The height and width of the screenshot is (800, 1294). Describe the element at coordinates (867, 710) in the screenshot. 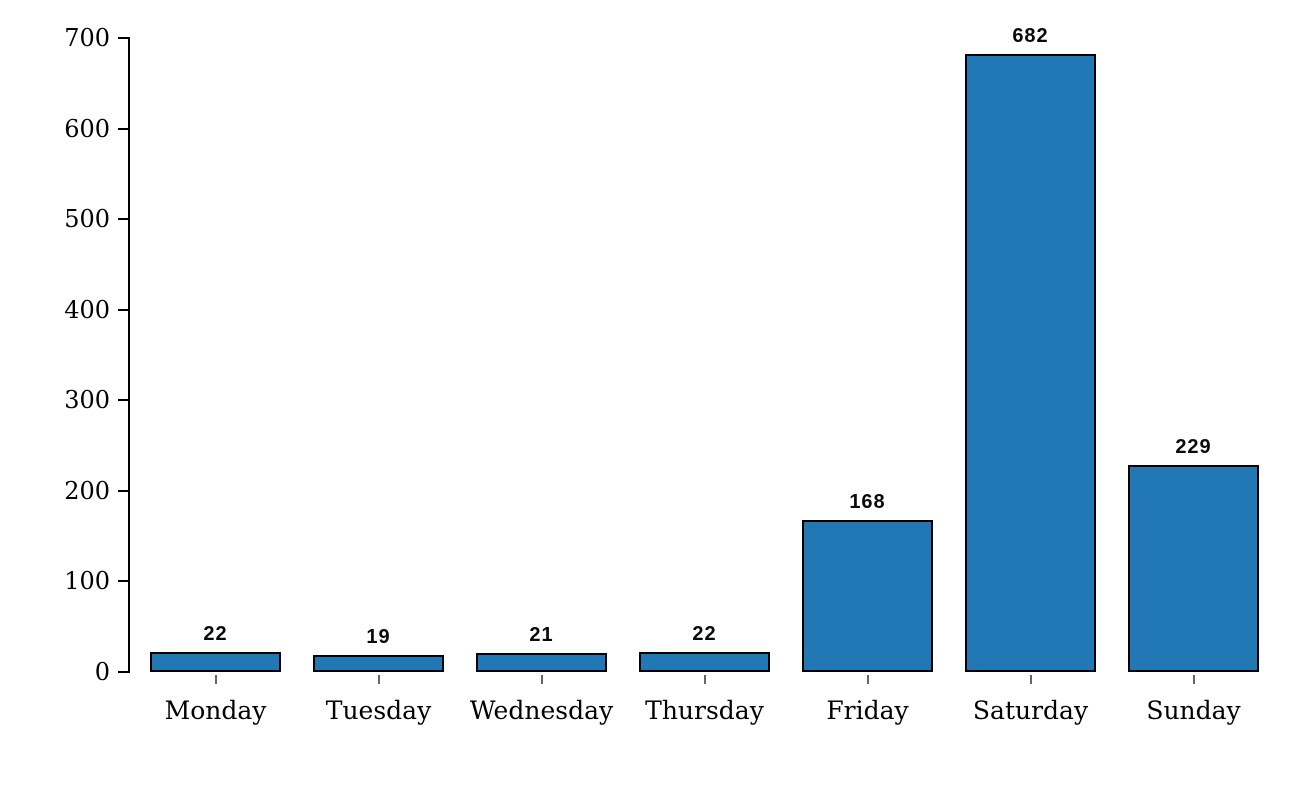

I see `x-tick-label: Friday` at that location.